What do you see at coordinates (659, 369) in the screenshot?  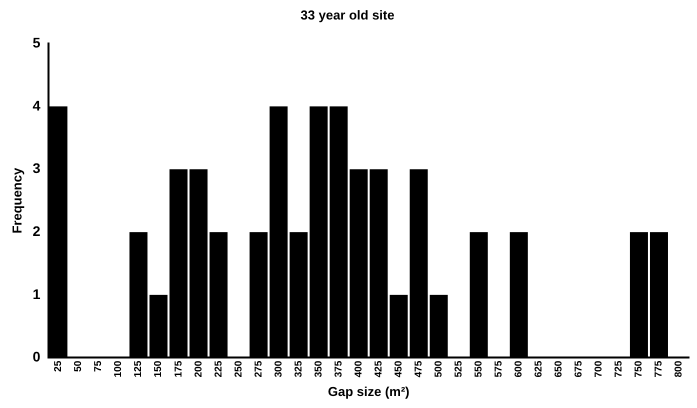 I see `x-tick-label: 775` at bounding box center [659, 369].